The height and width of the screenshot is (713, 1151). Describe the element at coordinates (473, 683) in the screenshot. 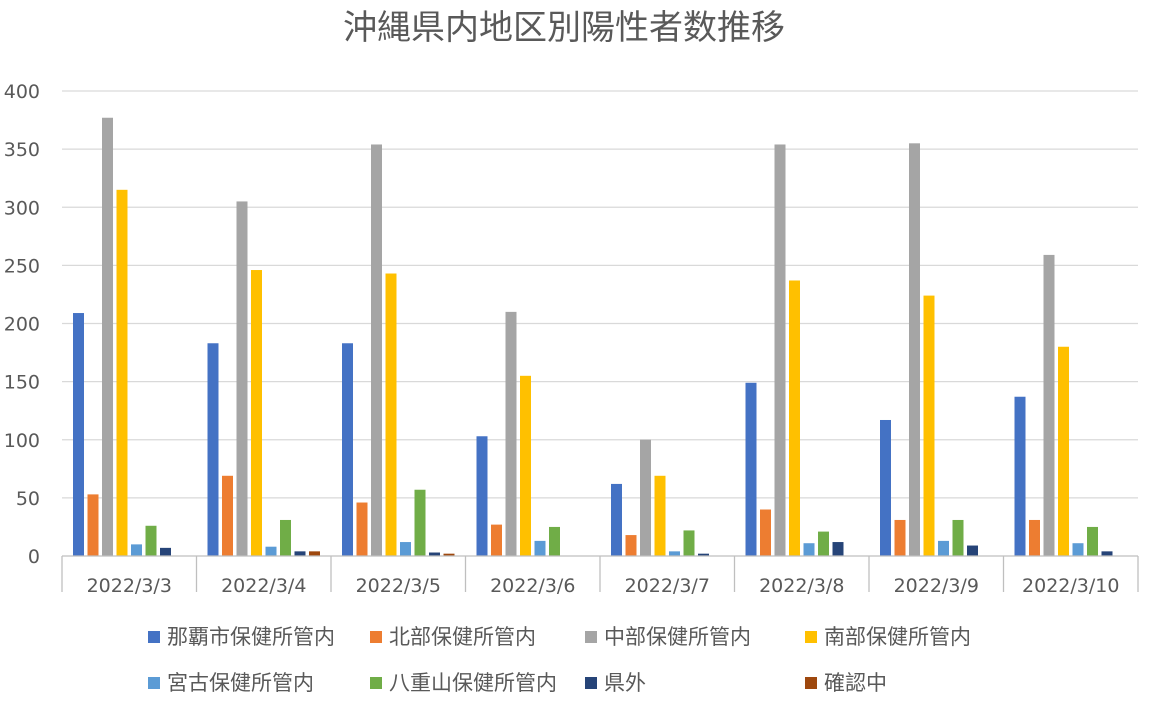

I see `legend-label: 八重山保健所管内` at that location.